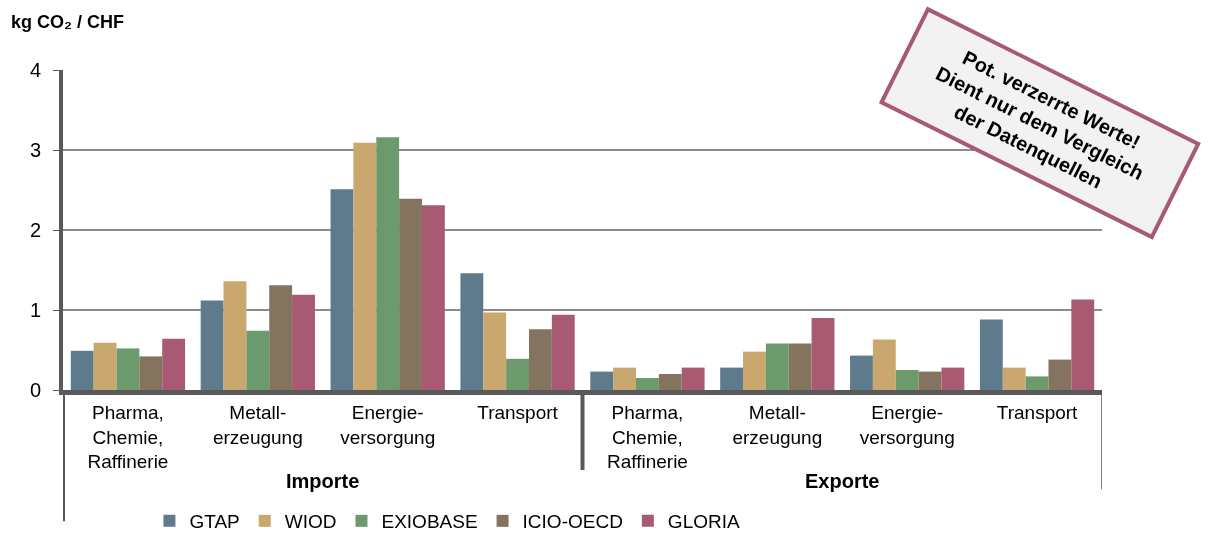 This screenshot has width=1210, height=533. I want to click on y-tick-label: 1, so click(35, 310).